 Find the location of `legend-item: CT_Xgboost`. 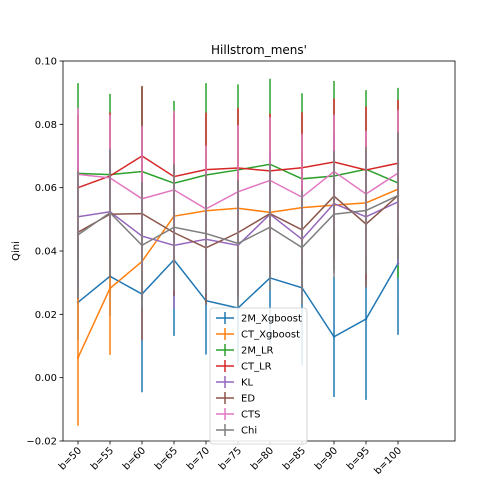

legend-item: CT_Xgboost is located at coordinates (258, 334).